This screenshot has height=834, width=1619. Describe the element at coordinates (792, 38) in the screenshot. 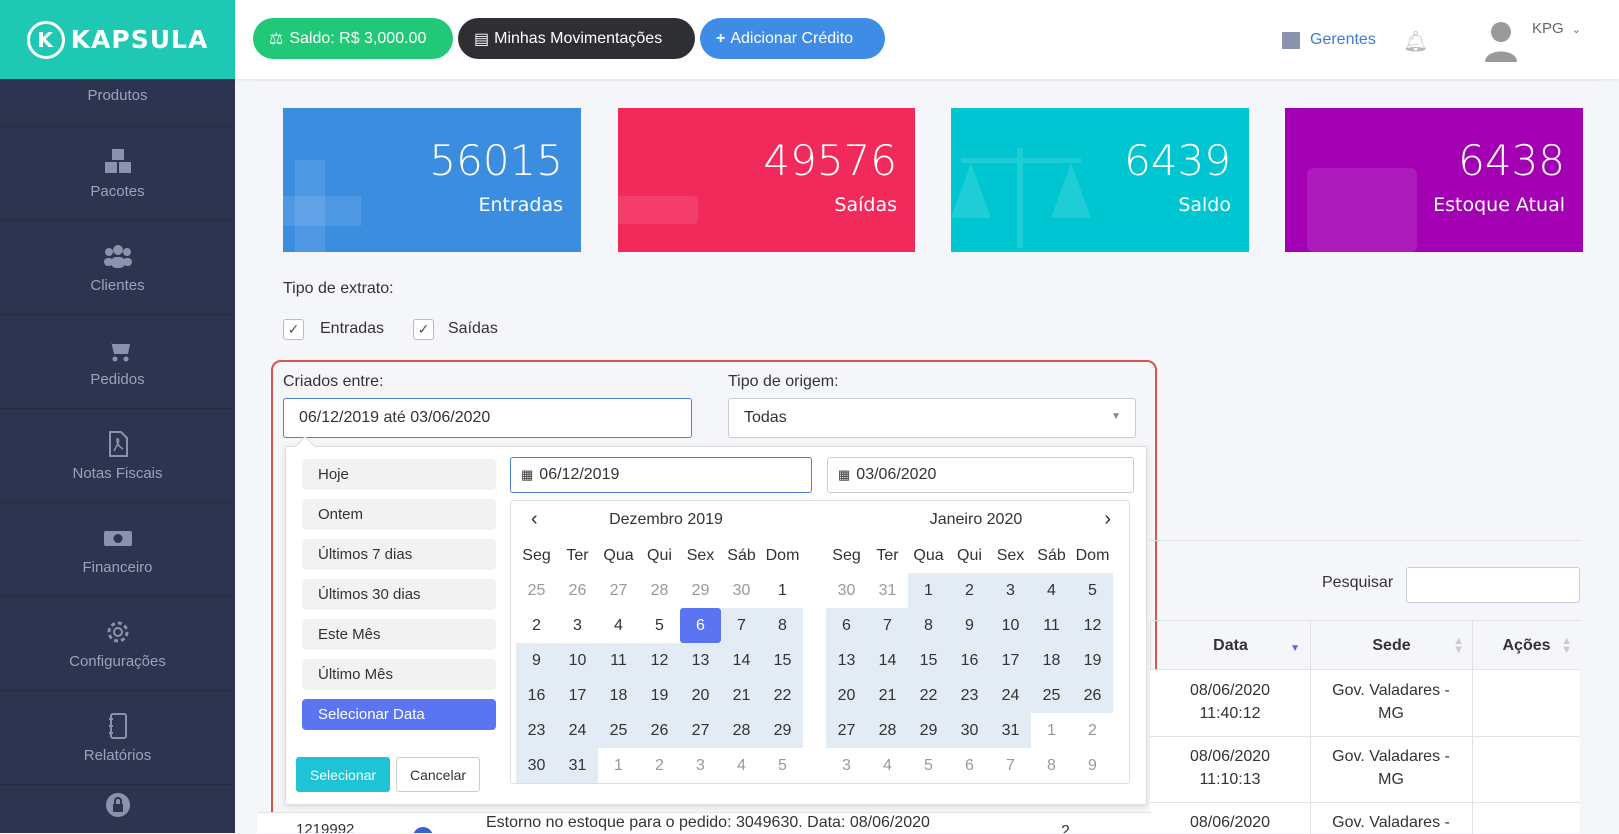

I see `adicionar-credito-button: + Adicionar Crédito` at that location.